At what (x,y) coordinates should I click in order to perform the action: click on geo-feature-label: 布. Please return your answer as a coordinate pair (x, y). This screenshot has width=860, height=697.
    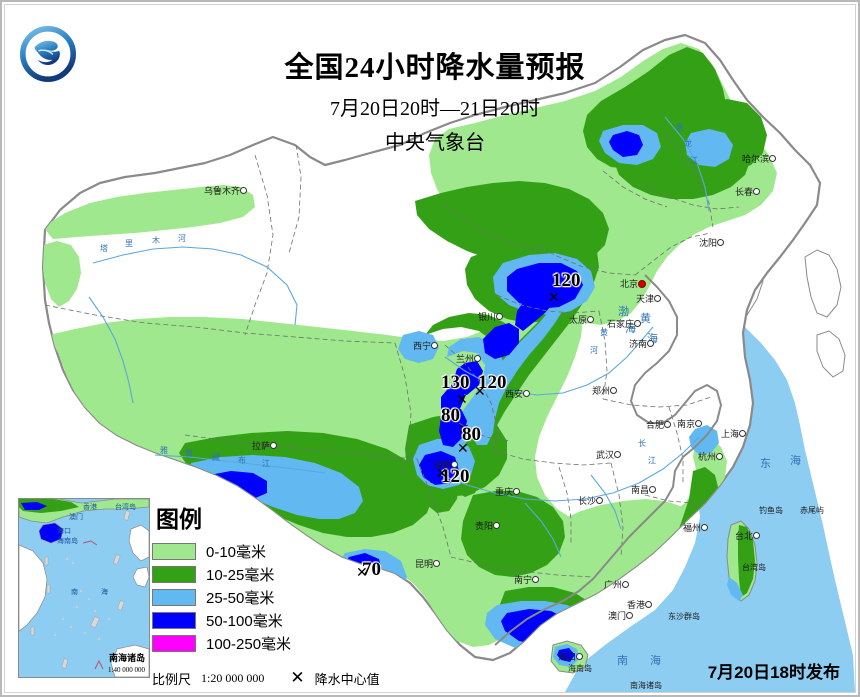
    Looking at the image, I should click on (242, 460).